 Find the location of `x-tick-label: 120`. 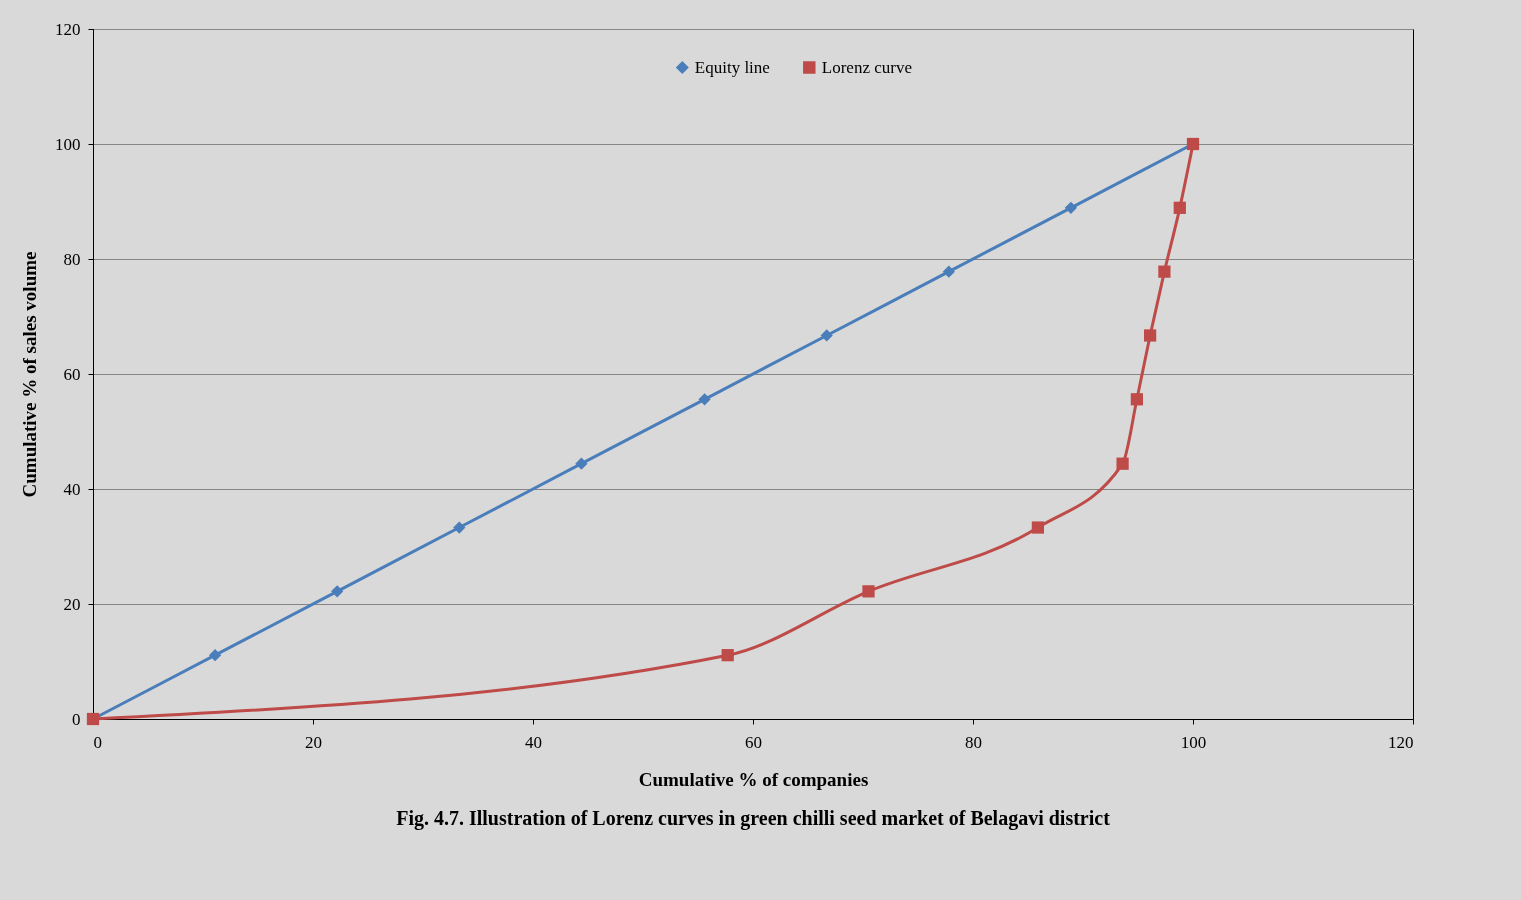

x-tick-label: 120 is located at coordinates (1401, 742).